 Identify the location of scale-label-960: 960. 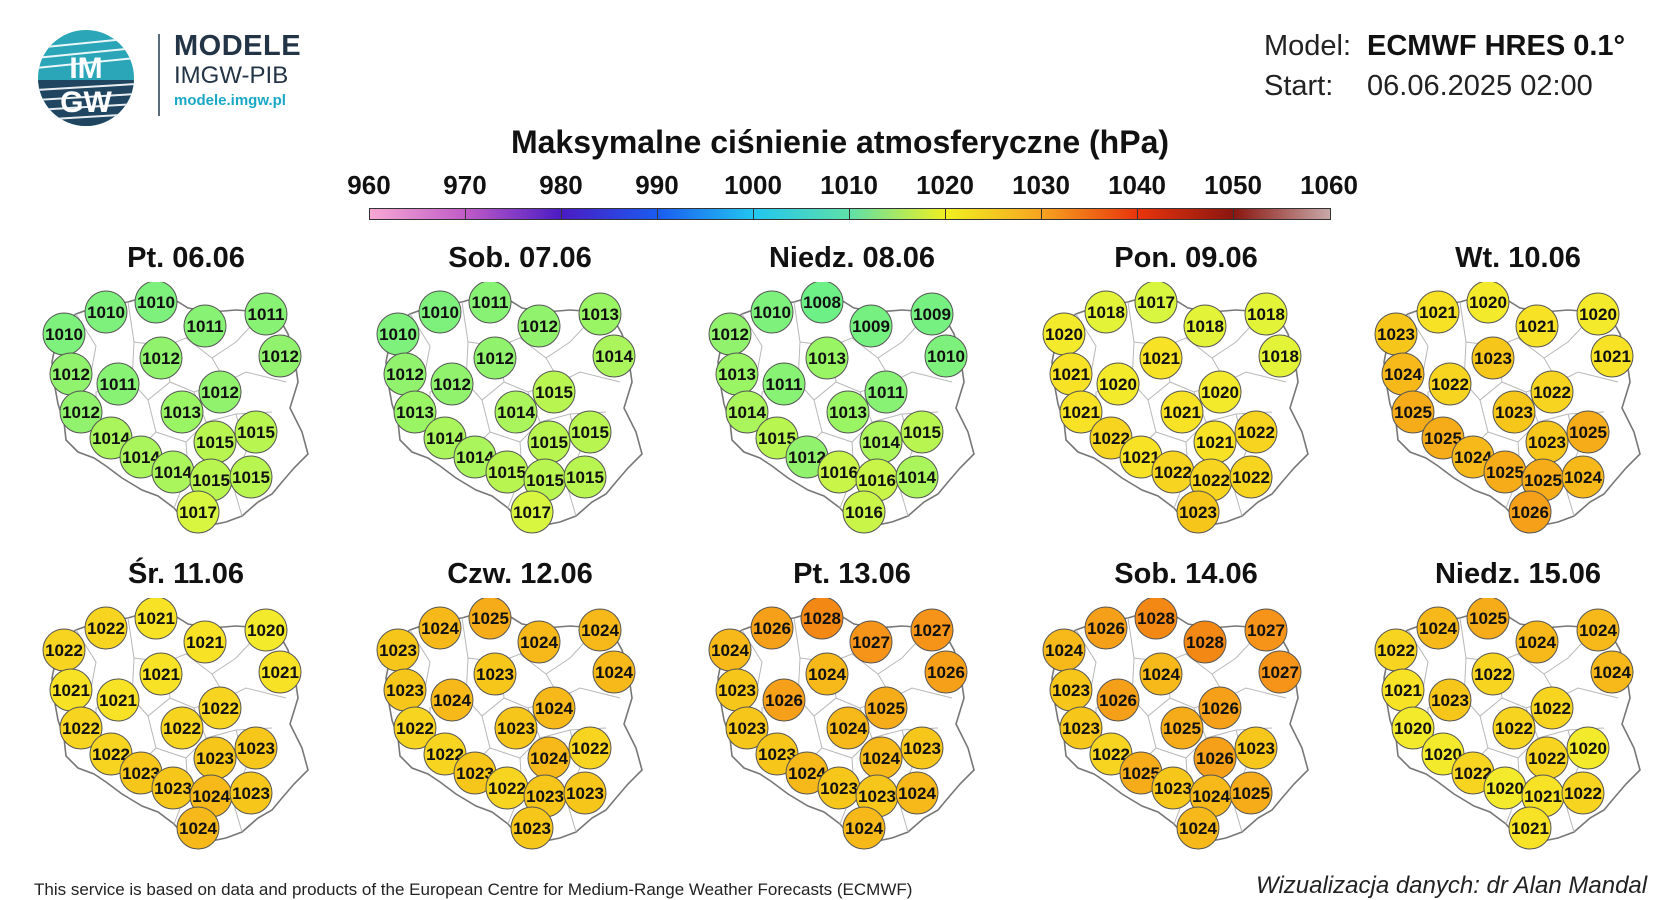
(369, 185).